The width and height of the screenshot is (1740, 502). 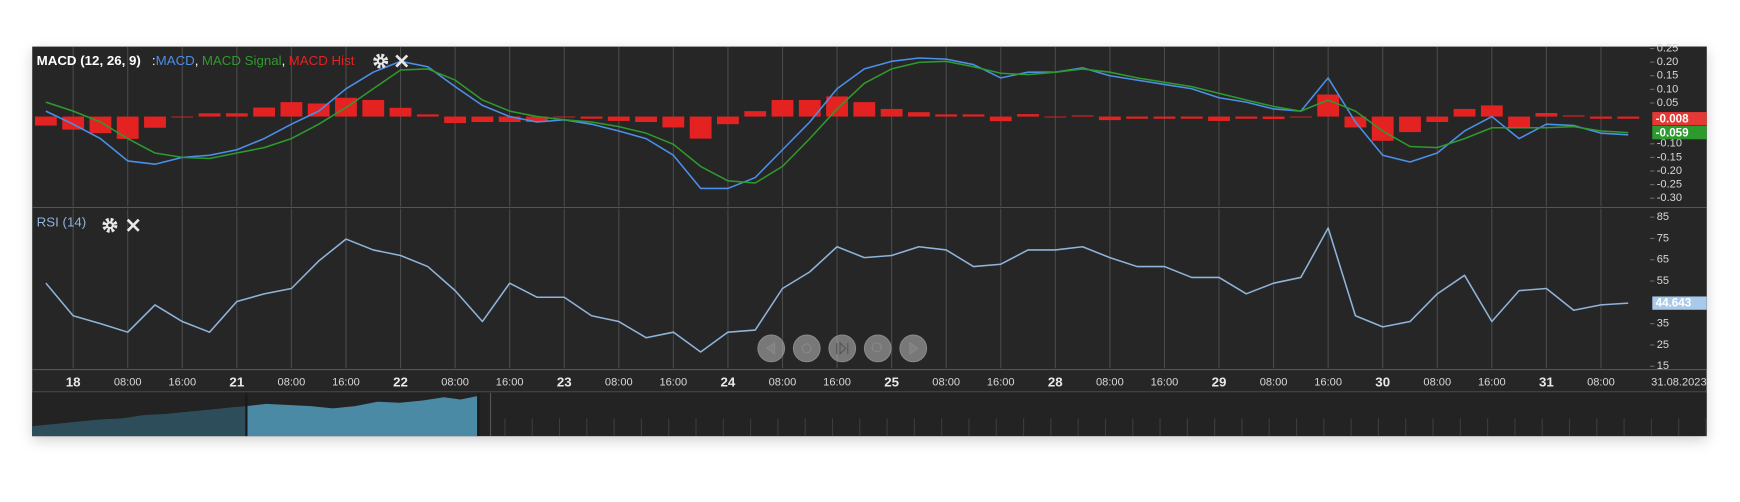 I want to click on scroll-left-button, so click(x=771, y=348).